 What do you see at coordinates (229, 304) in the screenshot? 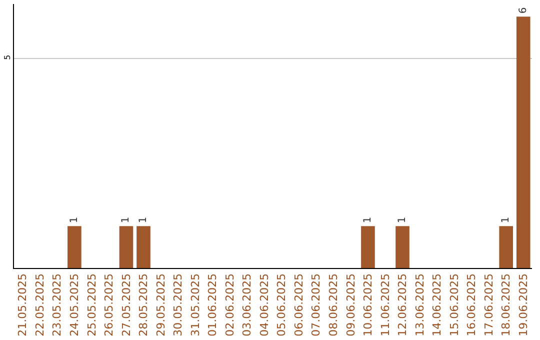
I see `x-tick-label: 02.06.2025` at bounding box center [229, 304].